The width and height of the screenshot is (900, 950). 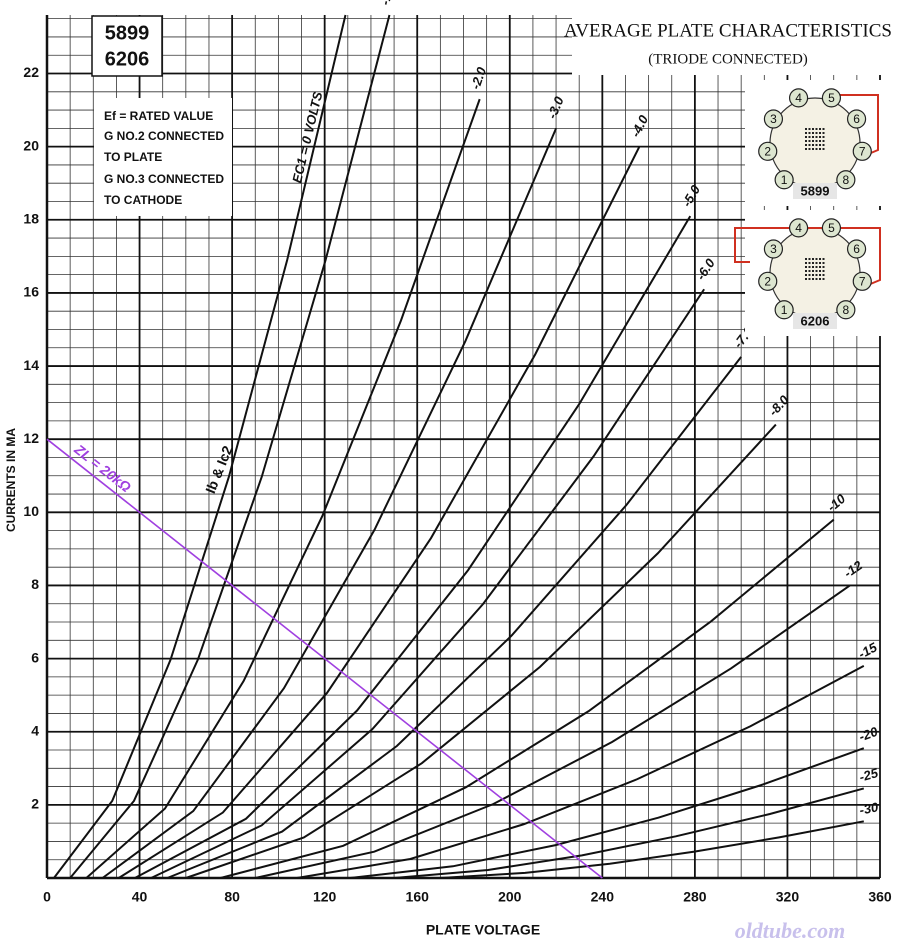 I want to click on x-tick-label: 40, so click(x=140, y=897).